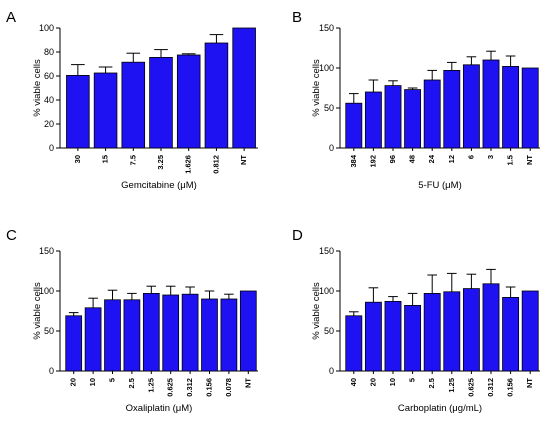 This screenshot has height=423, width=550. Describe the element at coordinates (228, 387) in the screenshot. I see `x-tick-label: 0.078` at that location.